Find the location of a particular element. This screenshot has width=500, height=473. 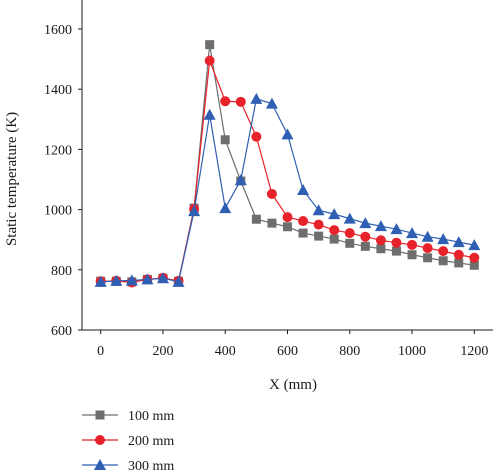

y-axis-ticks: 600 800 1000 1200 1400 1600 is located at coordinates (63, 181).